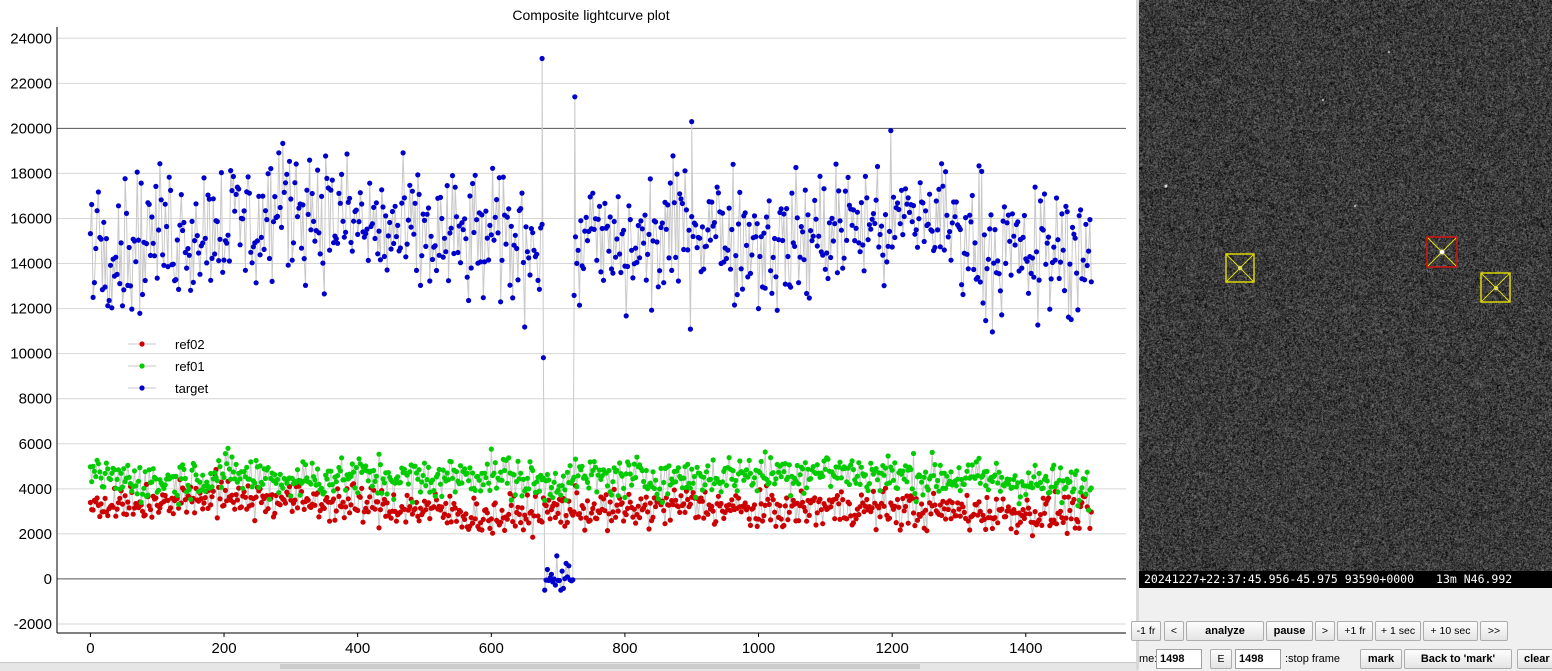  Describe the element at coordinates (1458, 659) in the screenshot. I see `back-to-mark-button: Back to 'mark'` at that location.